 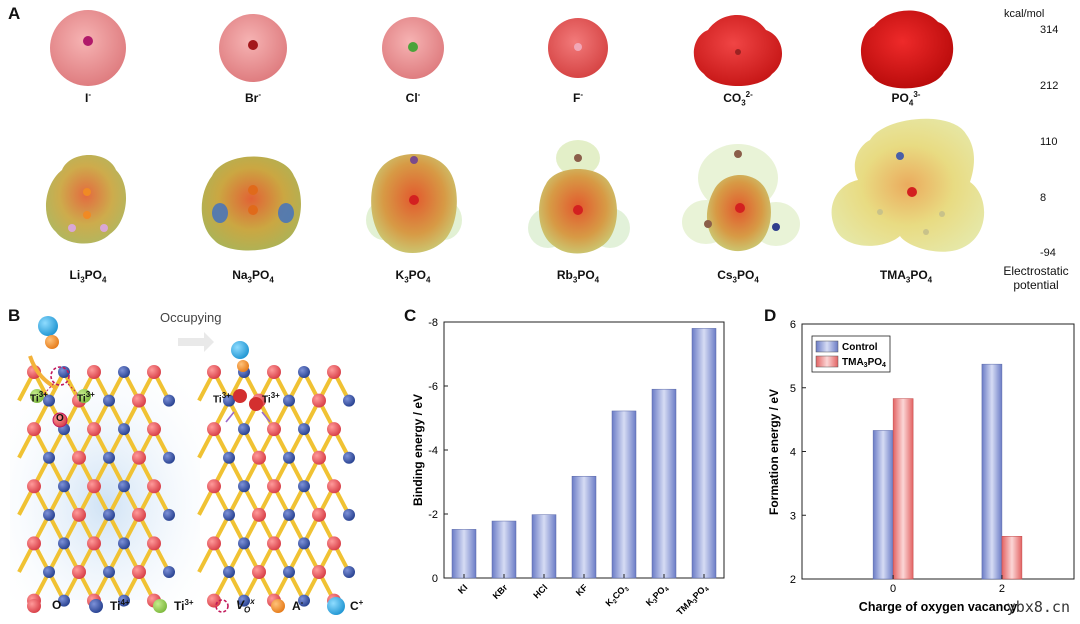 I want to click on y-axis-label: Formation energy / eV, so click(x=774, y=452).